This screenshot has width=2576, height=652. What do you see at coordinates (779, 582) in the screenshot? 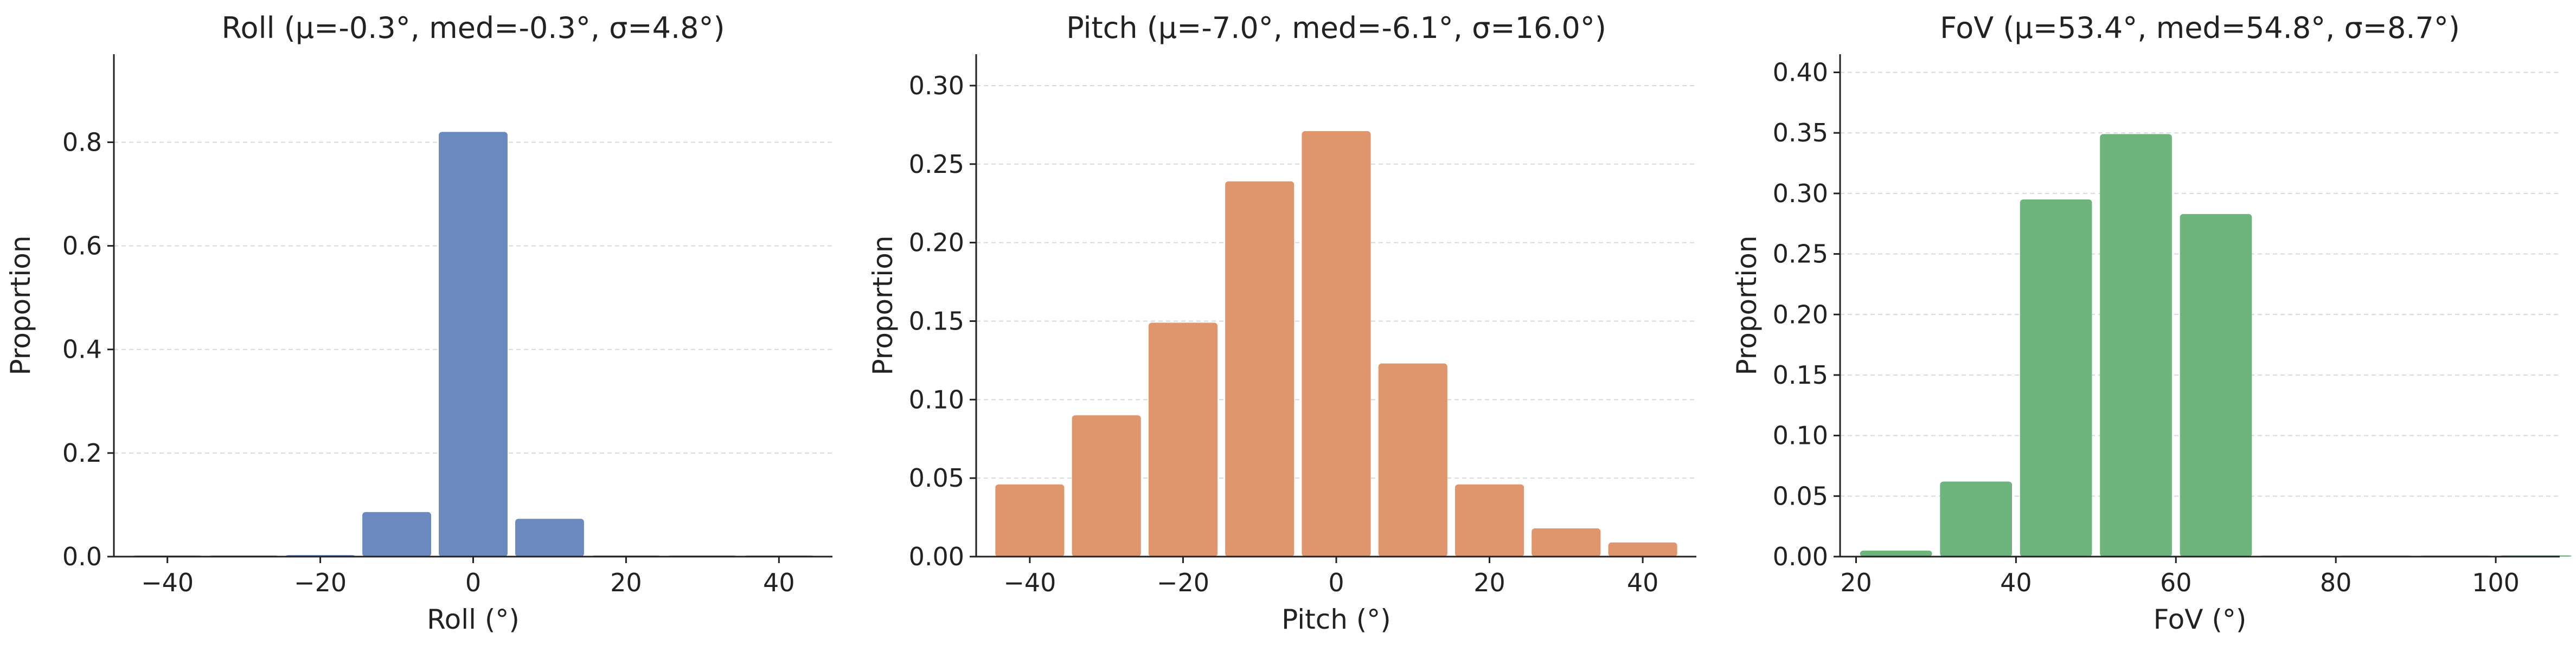
I see `roll-x-tick-label: 40` at bounding box center [779, 582].